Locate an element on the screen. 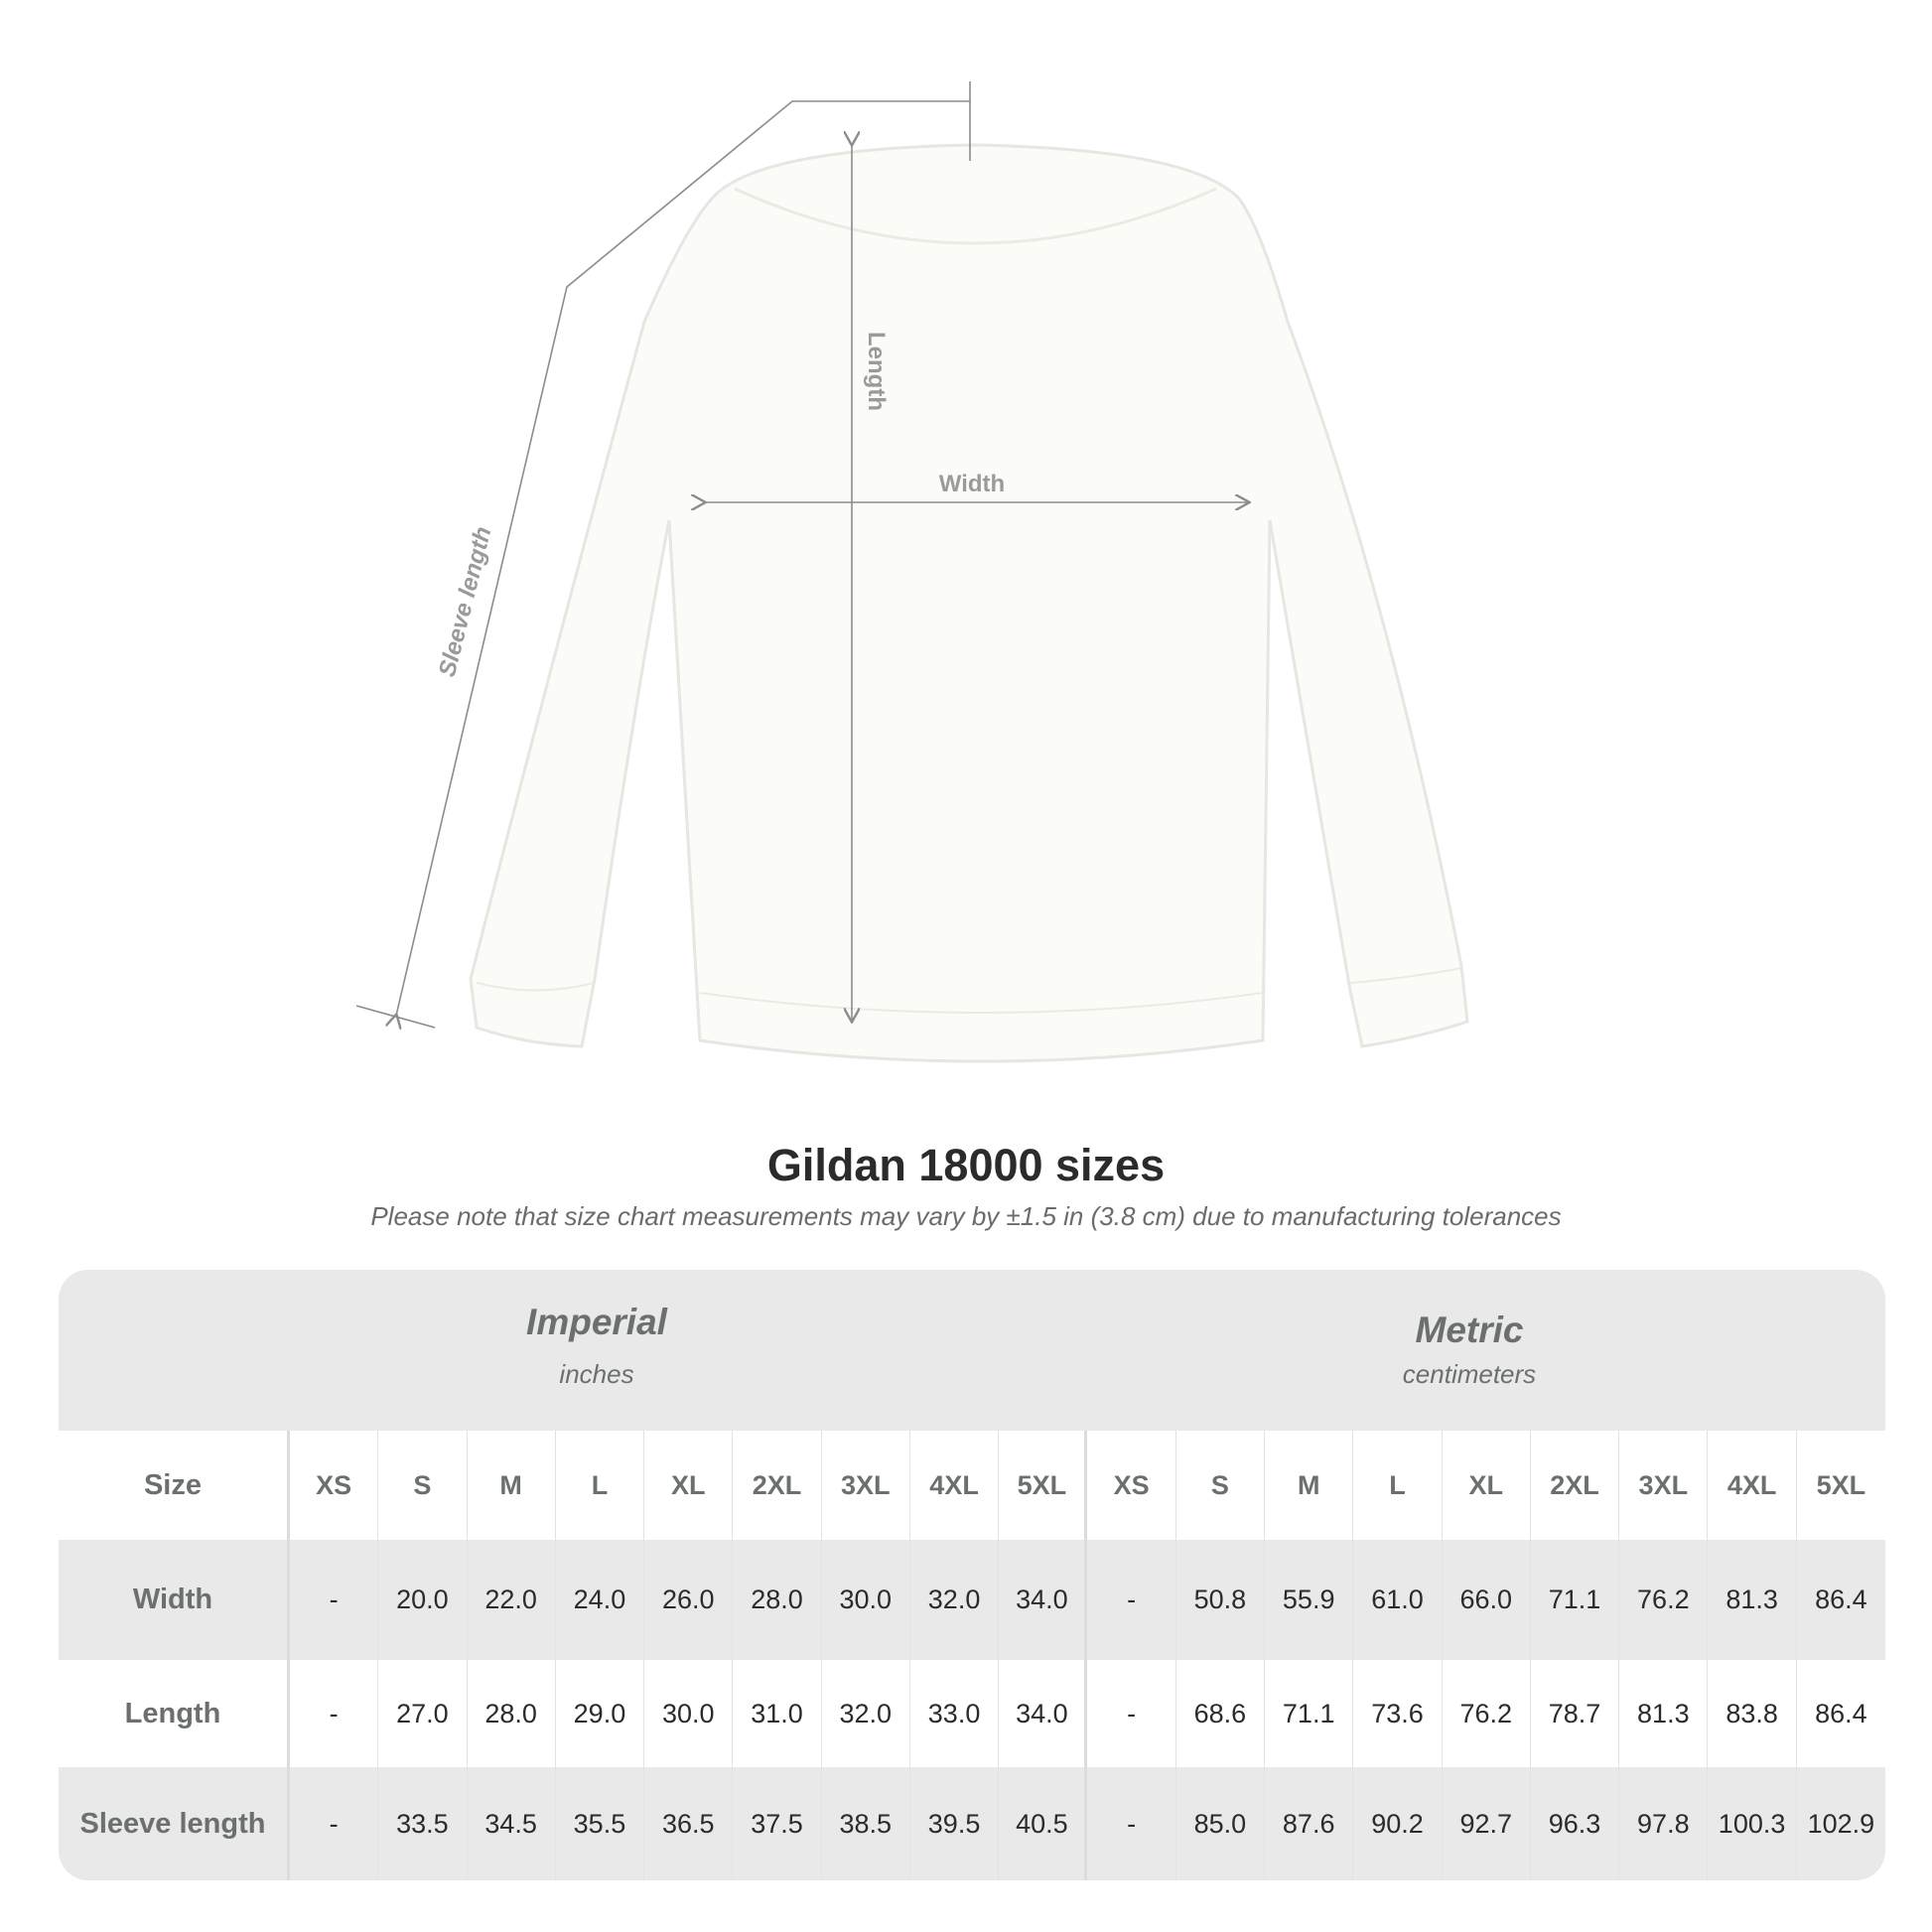 The height and width of the screenshot is (1932, 1932). row-label: Sleeve length is located at coordinates (174, 1823).